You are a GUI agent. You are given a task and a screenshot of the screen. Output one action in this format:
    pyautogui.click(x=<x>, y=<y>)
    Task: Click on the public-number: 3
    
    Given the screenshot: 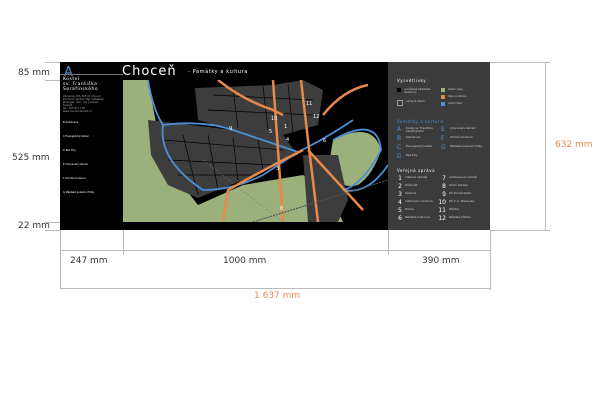 What is the action you would take?
    pyautogui.click(x=400, y=194)
    